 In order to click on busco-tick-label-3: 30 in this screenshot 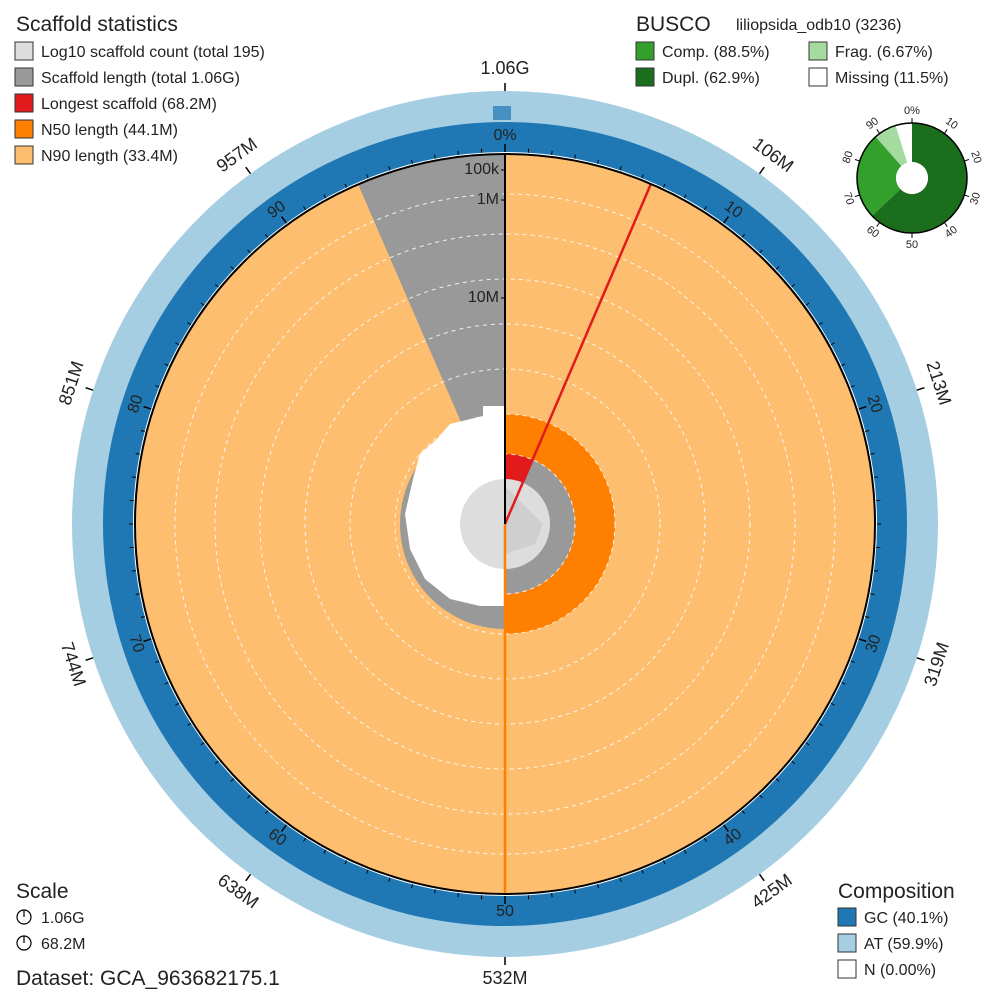, I will do `click(975, 198)`.